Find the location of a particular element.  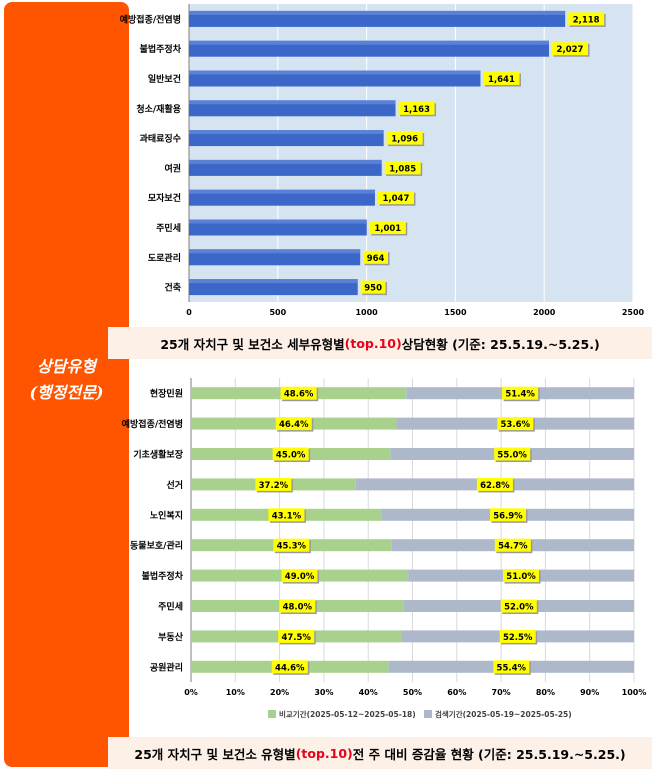

chart2-series1-value-label: 49.0% is located at coordinates (300, 577).